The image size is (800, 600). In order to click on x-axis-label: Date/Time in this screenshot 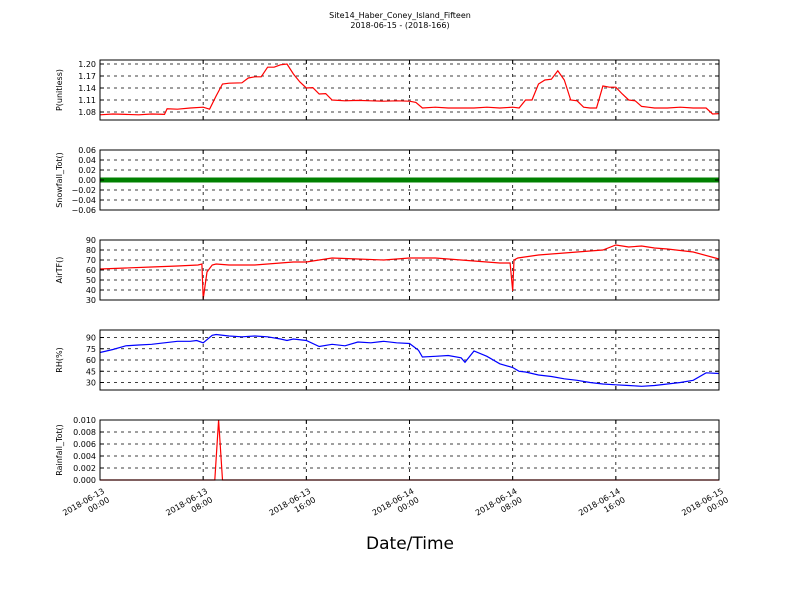, I will do `click(410, 544)`.